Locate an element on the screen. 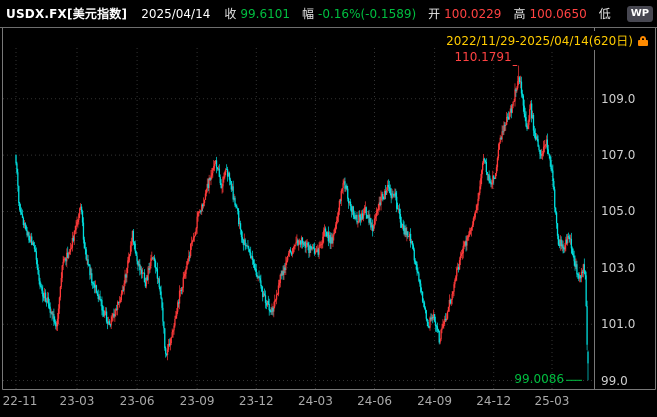  x-axis-label-23-06: 23-06 is located at coordinates (137, 401).